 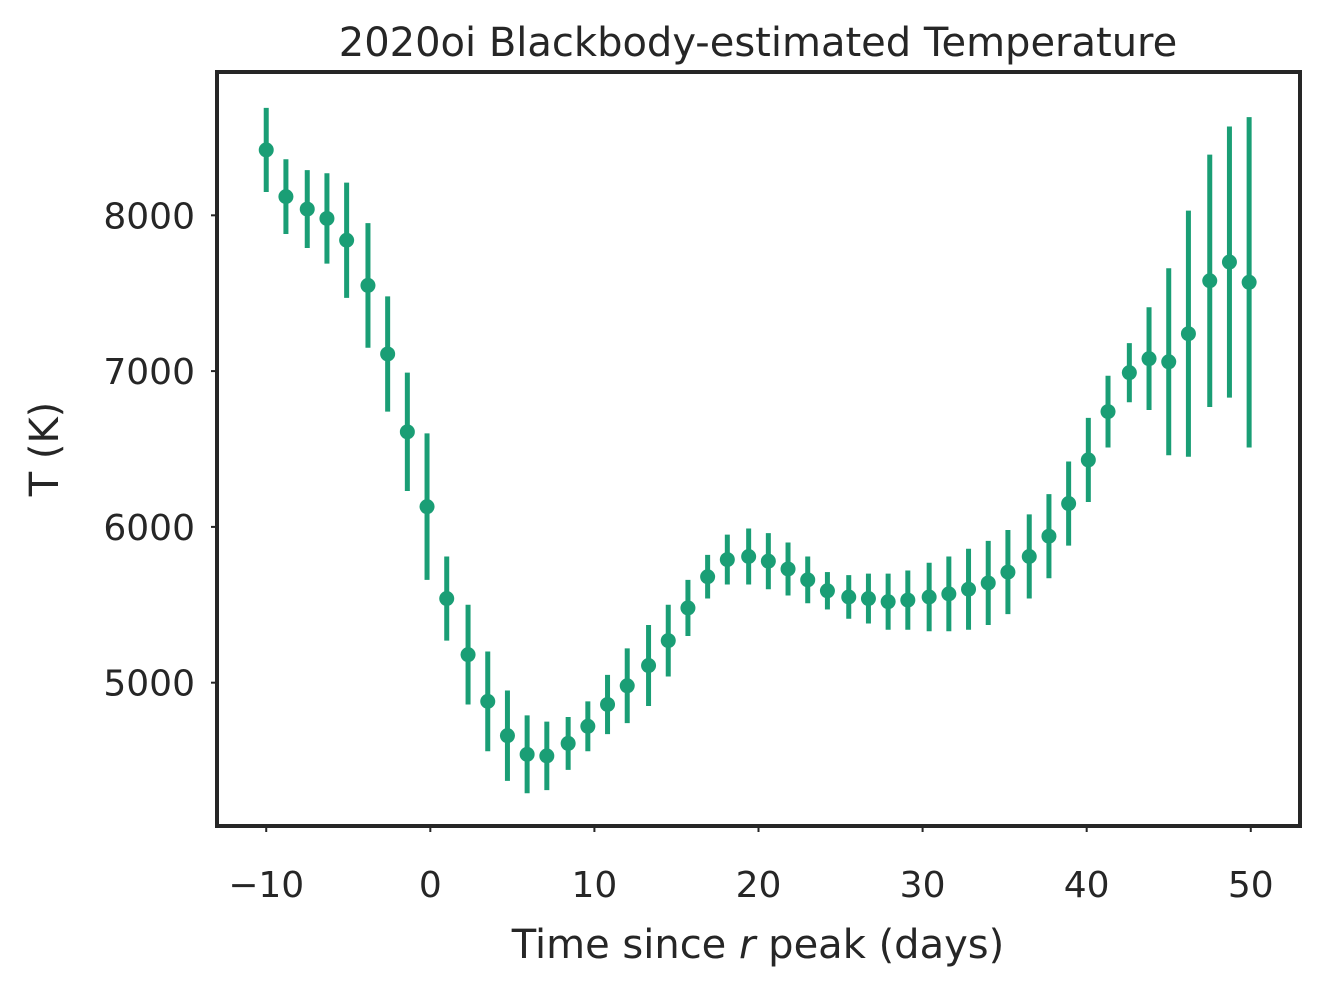 I want to click on y-axis-label: T (K), so click(x=45, y=450).